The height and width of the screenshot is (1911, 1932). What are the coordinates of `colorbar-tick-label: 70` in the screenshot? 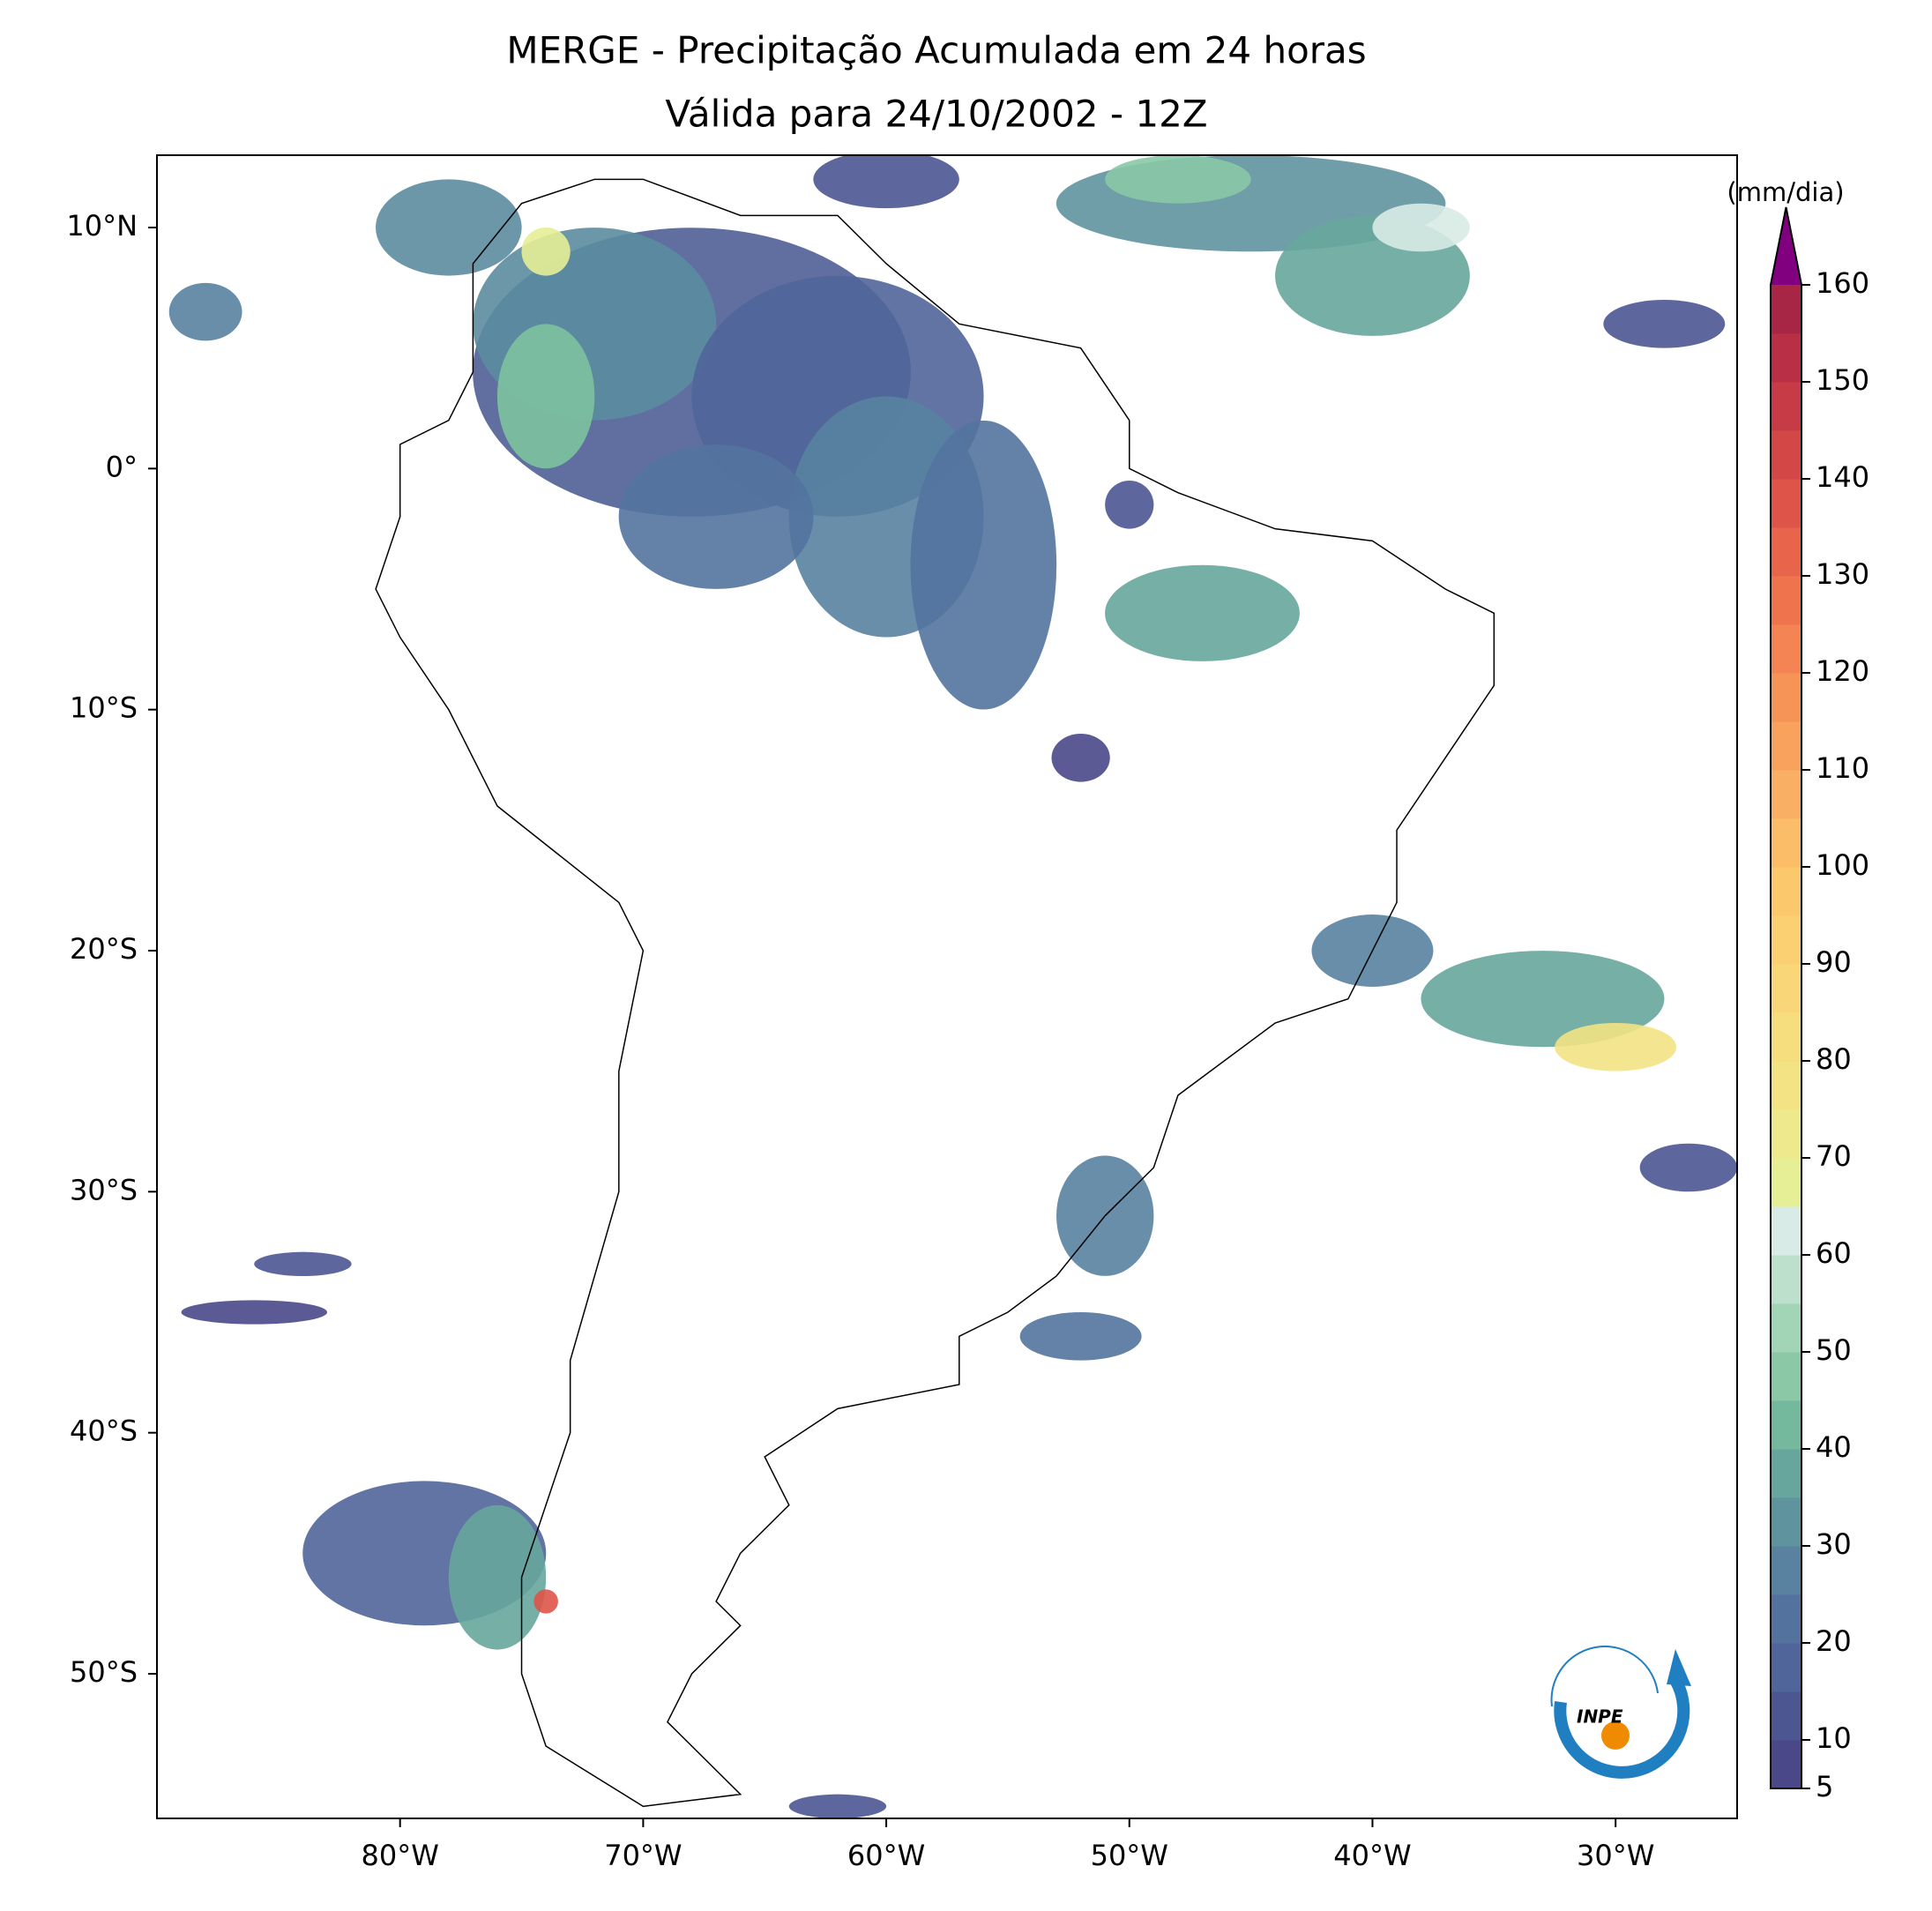 It's located at (1834, 1156).